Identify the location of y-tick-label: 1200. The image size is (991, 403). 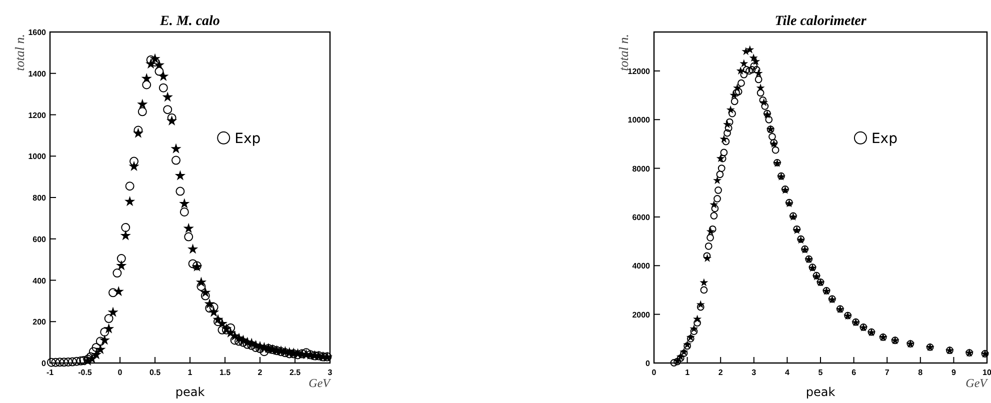
(37, 115).